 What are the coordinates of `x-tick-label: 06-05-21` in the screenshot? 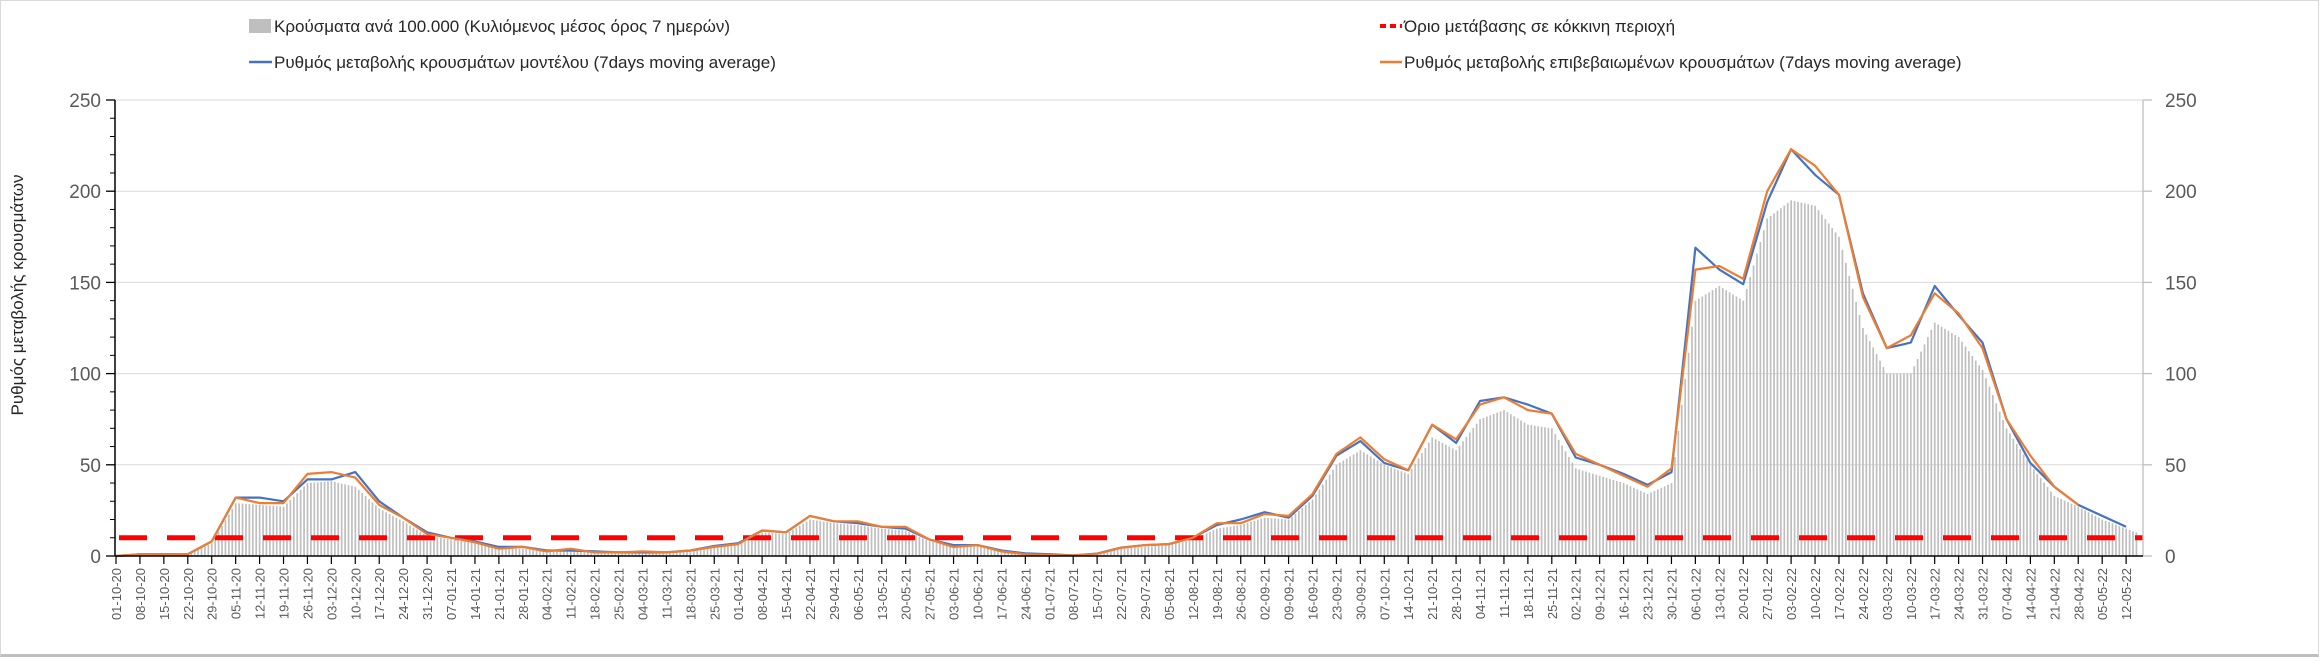 It's located at (858, 594).